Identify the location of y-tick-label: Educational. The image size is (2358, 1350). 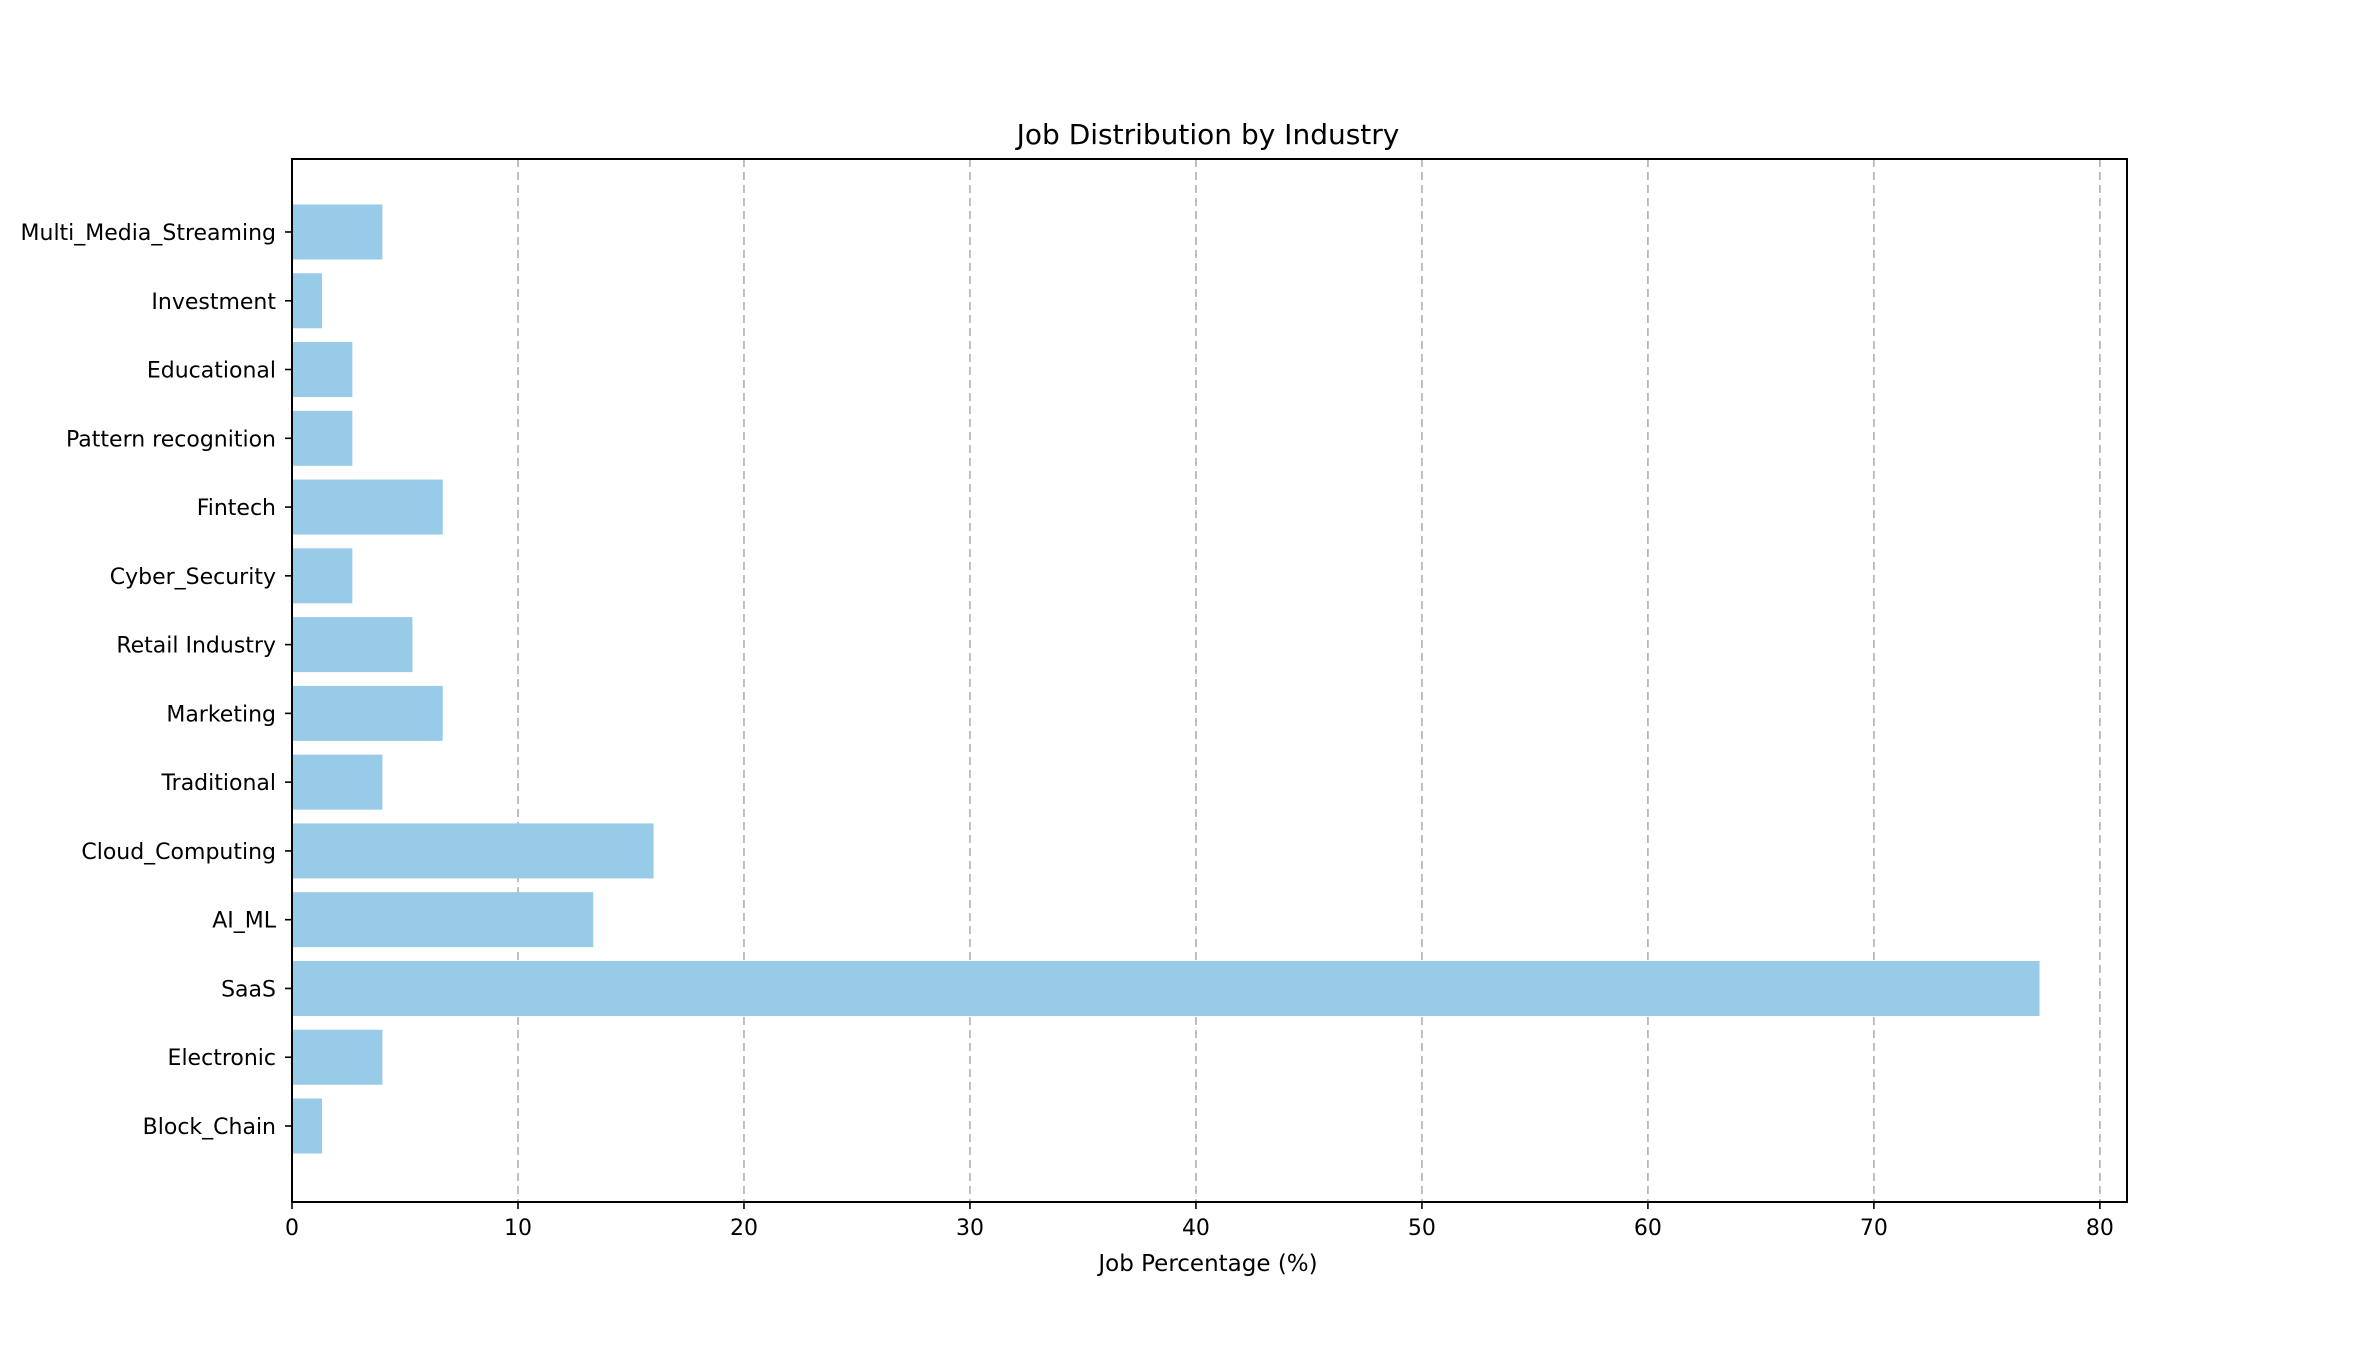
(211, 371).